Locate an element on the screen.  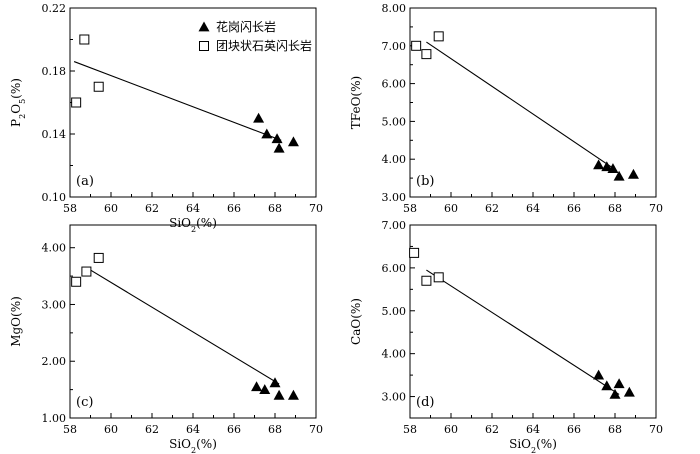
panel-label: (d) is located at coordinates (425, 402).